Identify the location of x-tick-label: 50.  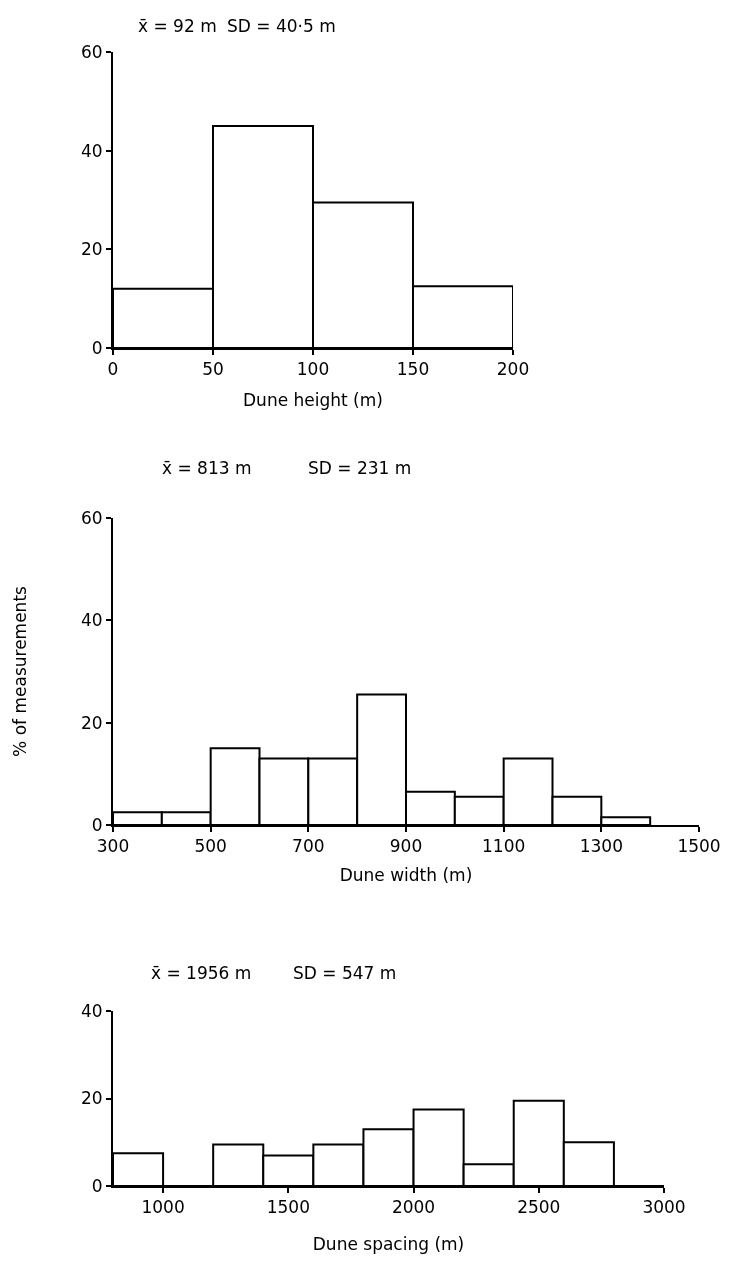
(213, 369).